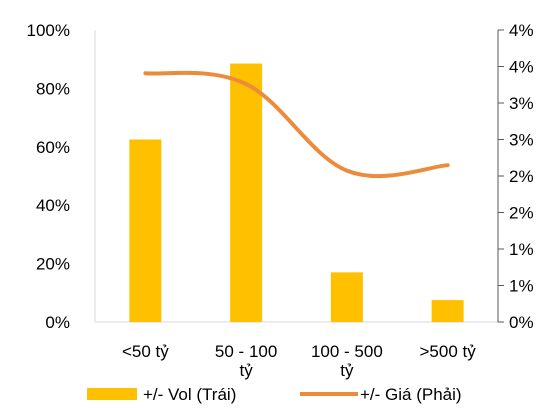  What do you see at coordinates (299, 361) in the screenshot?
I see `x-tick-labels: <50 tỷ 50 - 100 tỷ 100 - 500 tỷ >500 tỷ` at bounding box center [299, 361].